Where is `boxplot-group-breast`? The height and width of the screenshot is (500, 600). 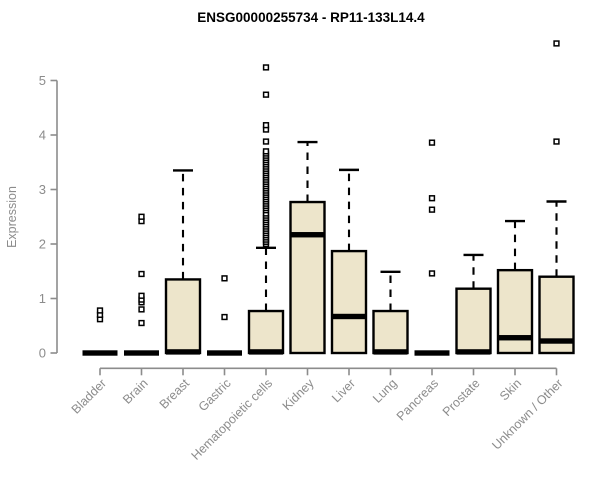
boxplot-group-breast is located at coordinates (183, 262).